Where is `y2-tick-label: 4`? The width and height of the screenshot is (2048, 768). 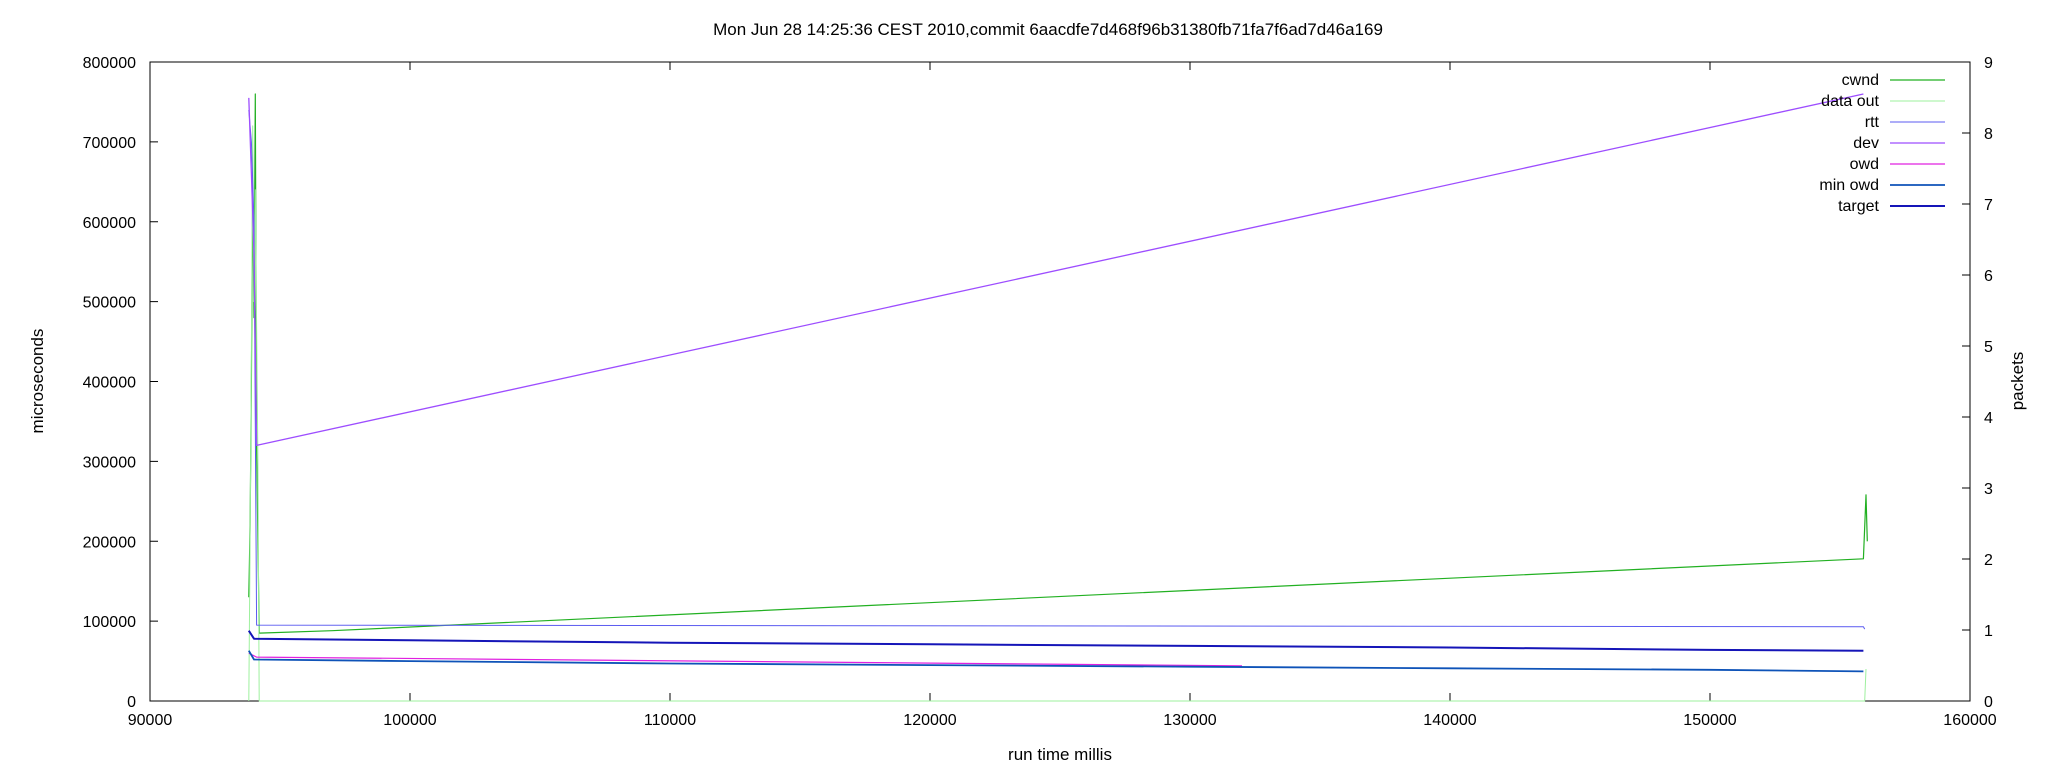 y2-tick-label: 4 is located at coordinates (1988, 418).